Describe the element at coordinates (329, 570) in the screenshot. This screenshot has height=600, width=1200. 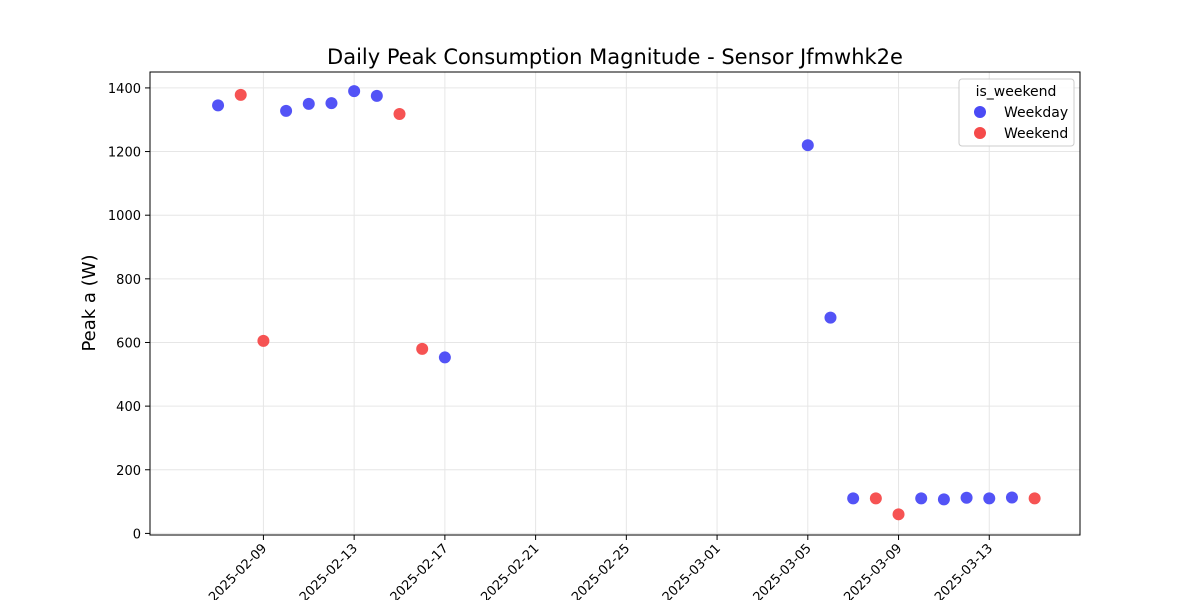
I see `x-tick-label: 2025-02-13` at that location.